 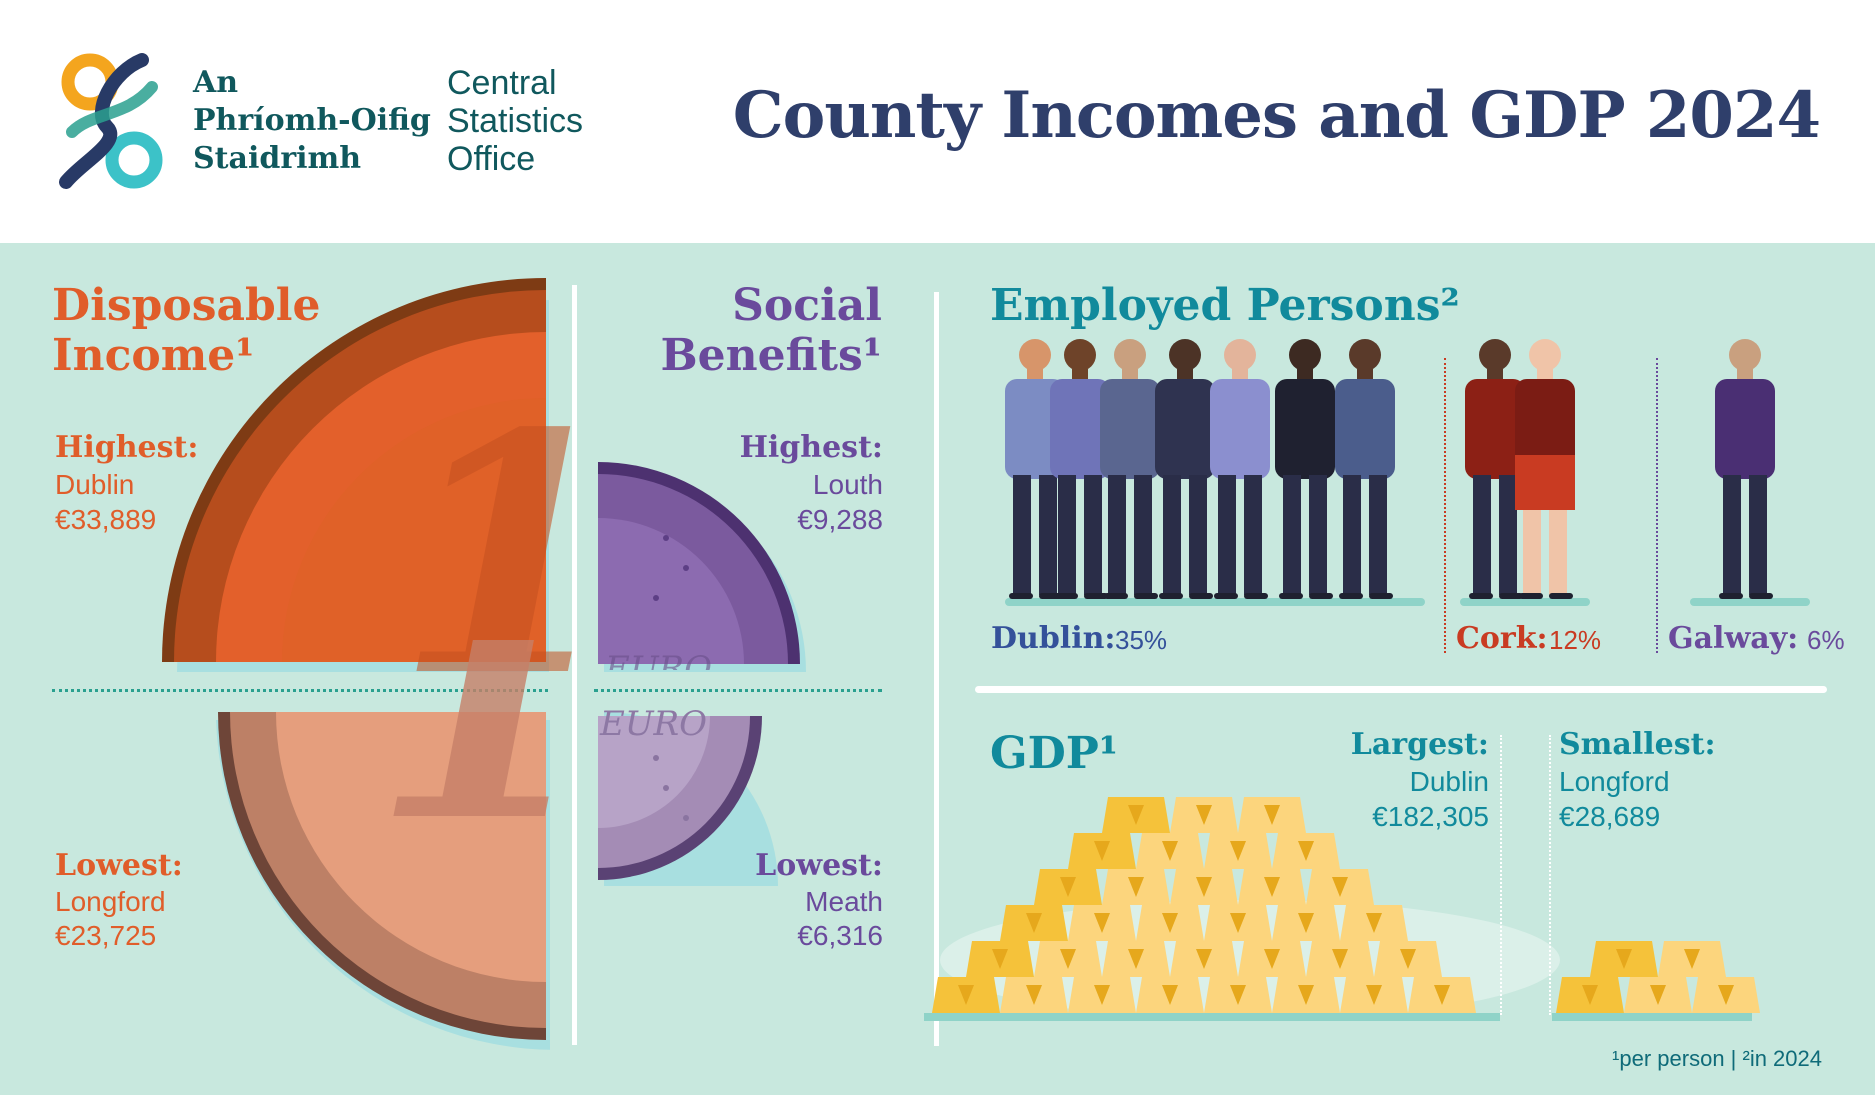 I want to click on gdp-title: GDP¹, so click(x=1054, y=753).